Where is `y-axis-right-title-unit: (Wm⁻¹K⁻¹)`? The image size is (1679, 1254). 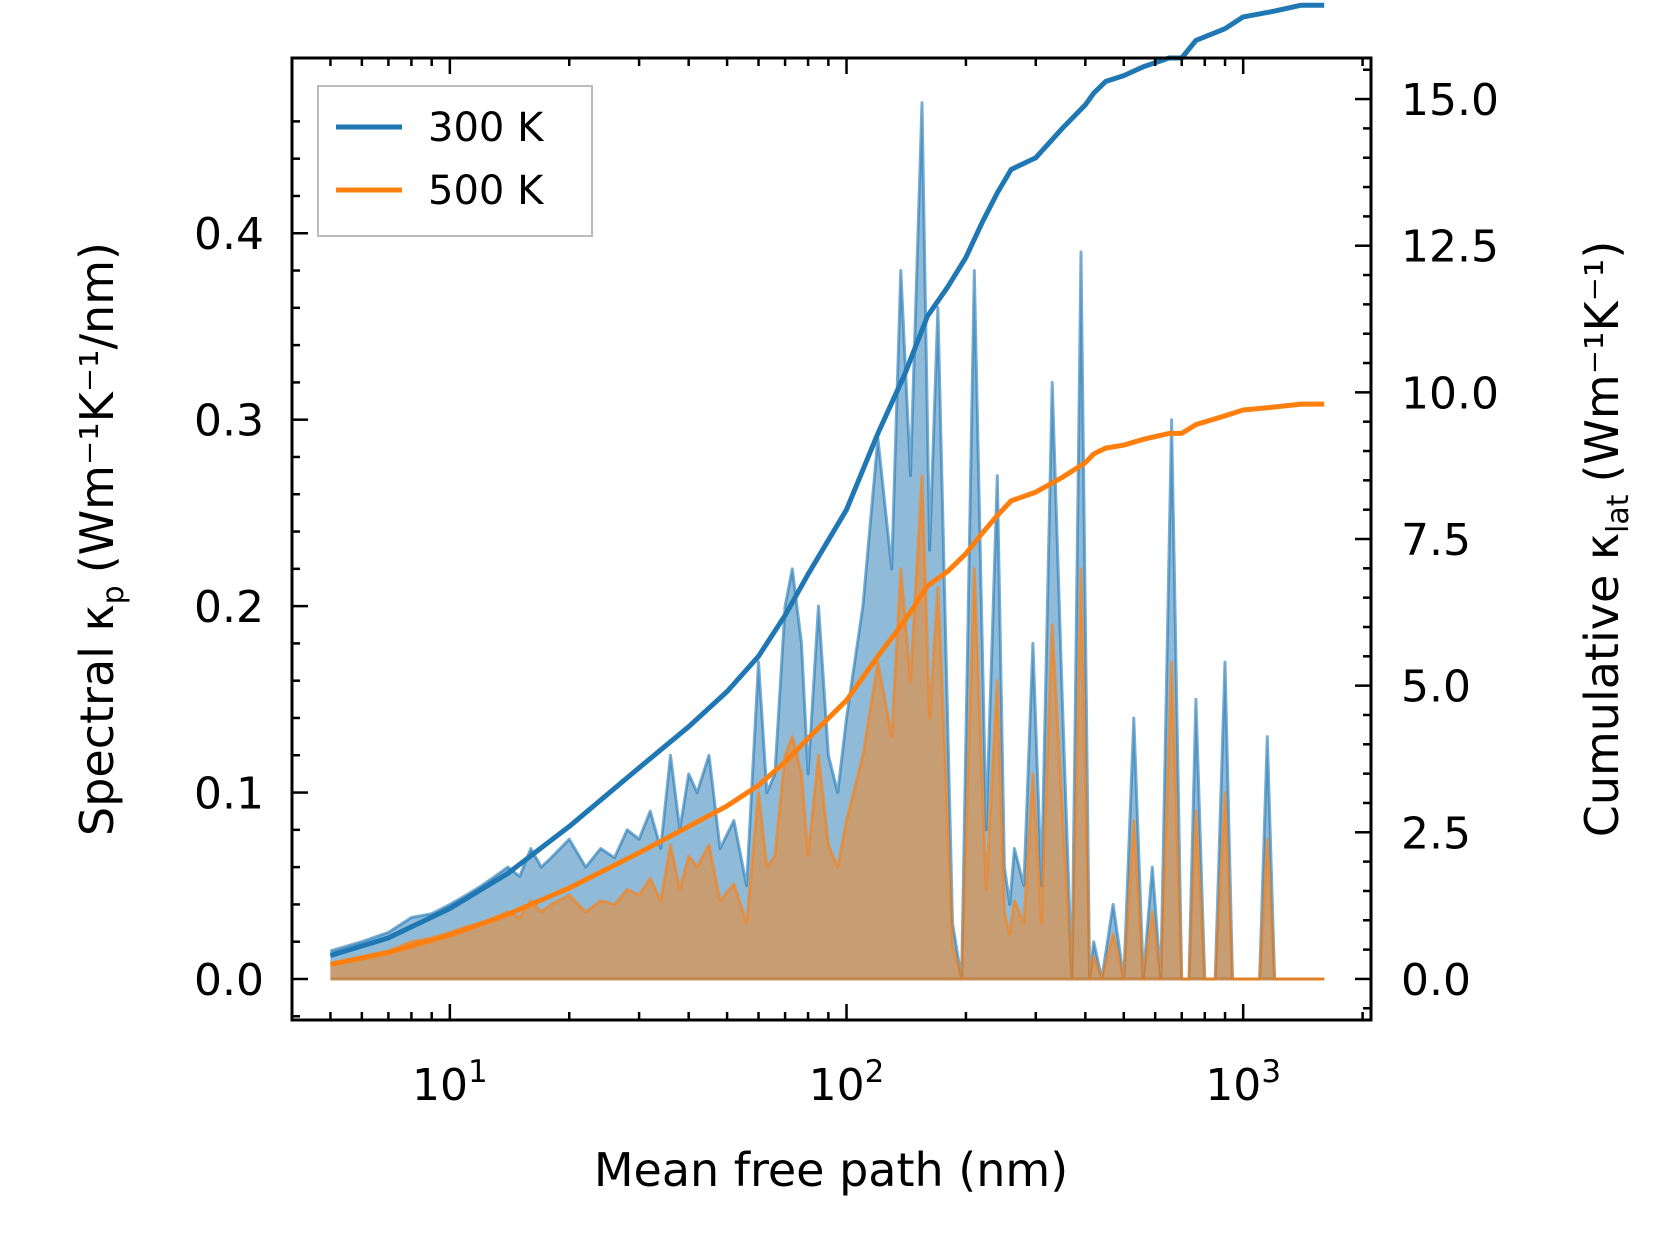 y-axis-right-title-unit: (Wm⁻¹K⁻¹) is located at coordinates (1602, 362).